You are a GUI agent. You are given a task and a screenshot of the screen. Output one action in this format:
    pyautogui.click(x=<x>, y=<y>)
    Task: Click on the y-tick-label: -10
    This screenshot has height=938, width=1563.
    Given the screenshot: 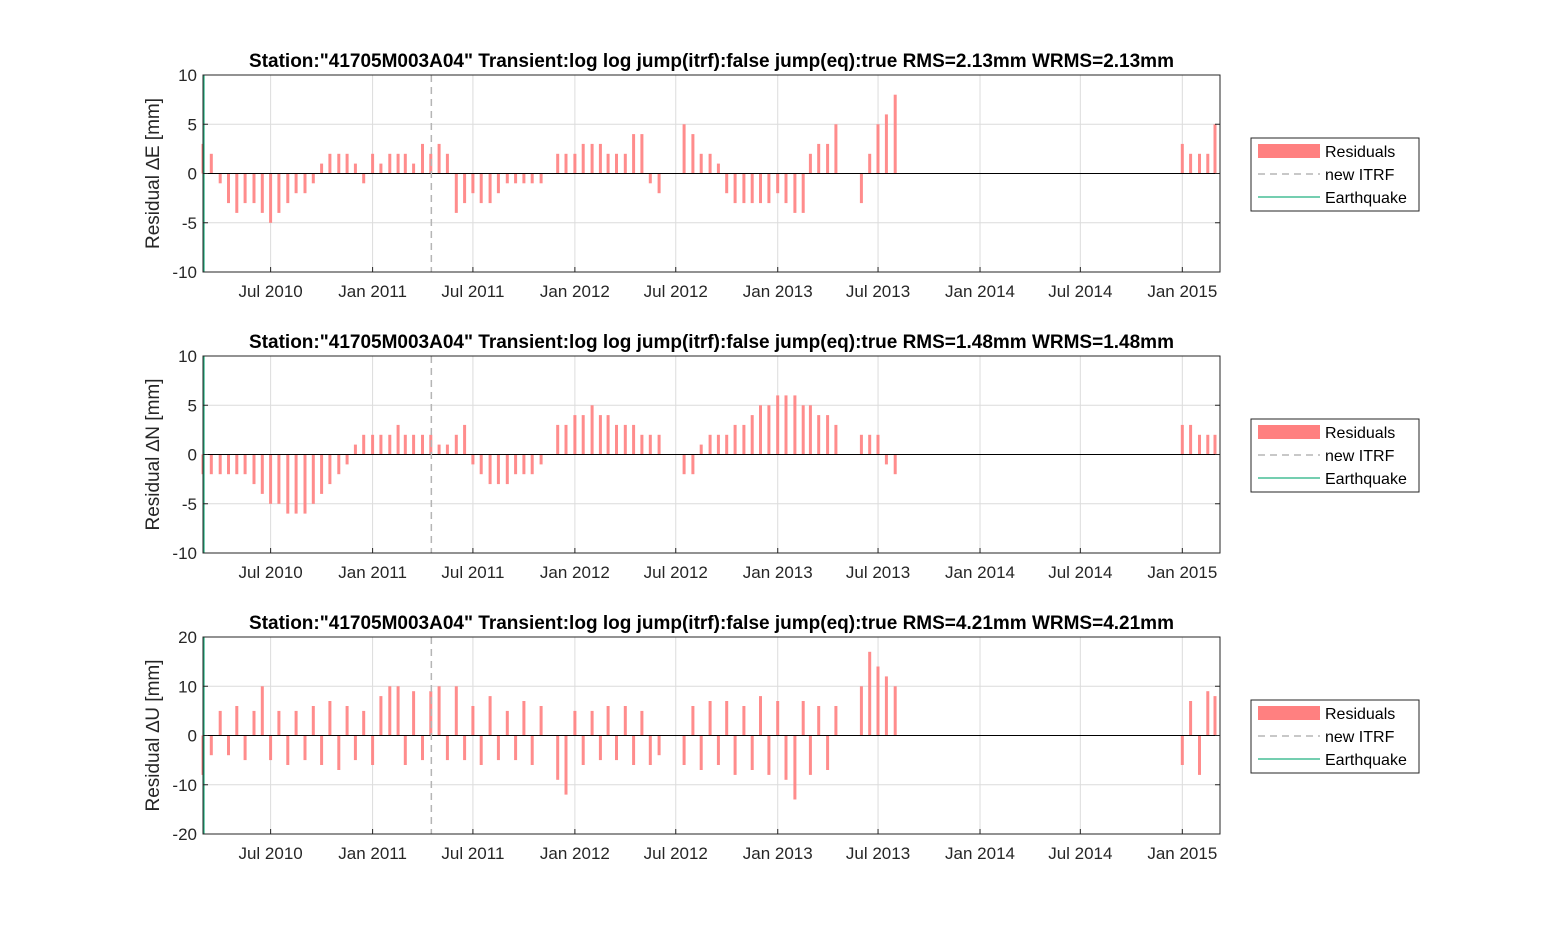 What is the action you would take?
    pyautogui.click(x=184, y=553)
    